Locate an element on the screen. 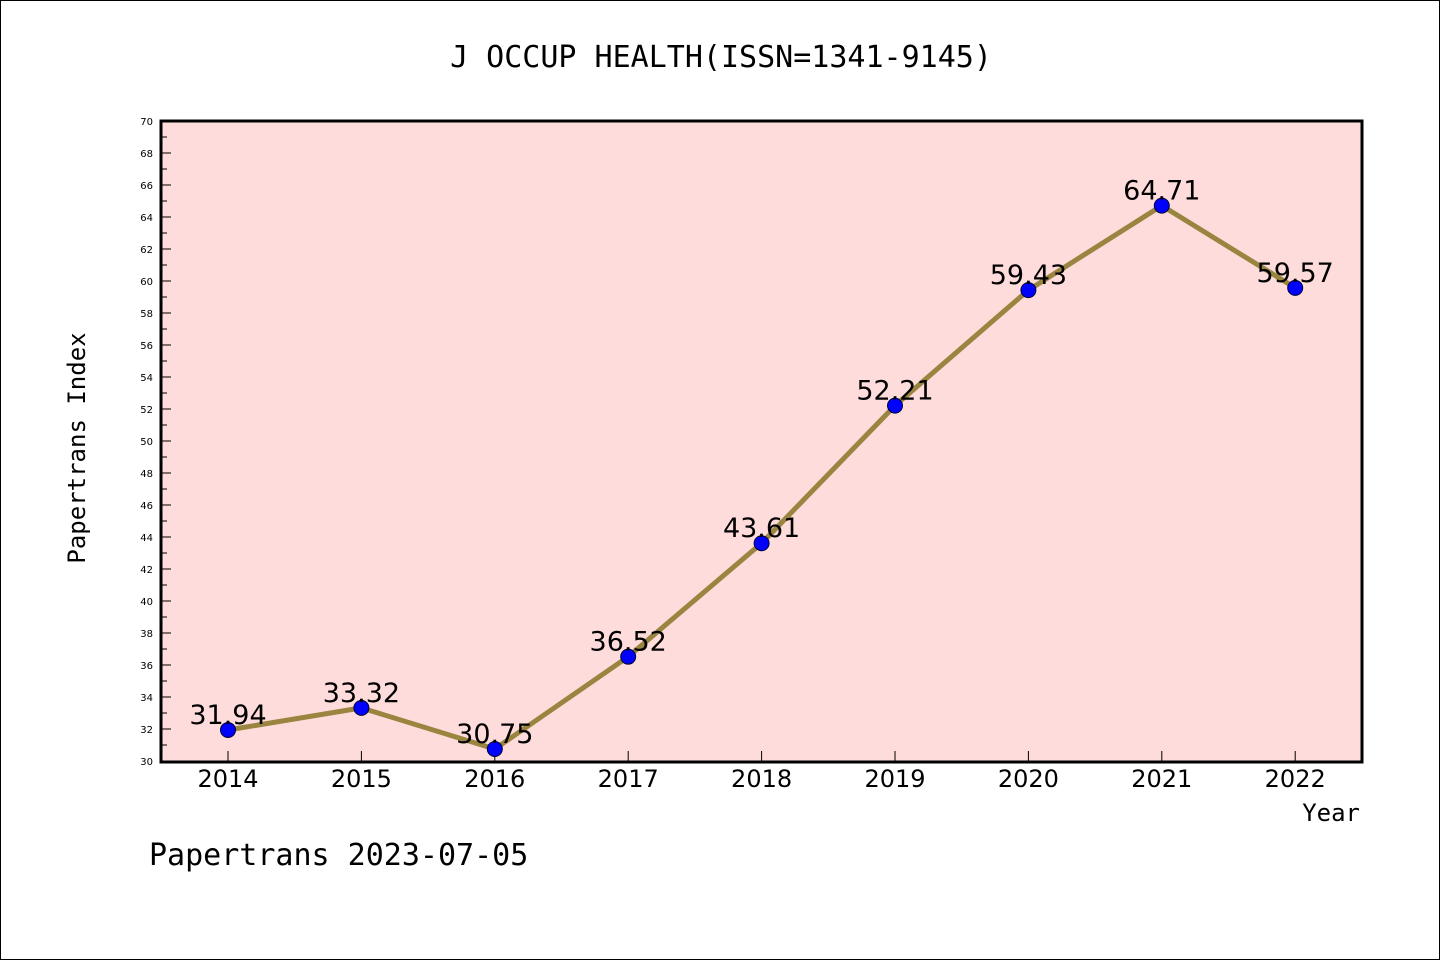 The height and width of the screenshot is (961, 1440). data-label: 52.21 is located at coordinates (894, 391).